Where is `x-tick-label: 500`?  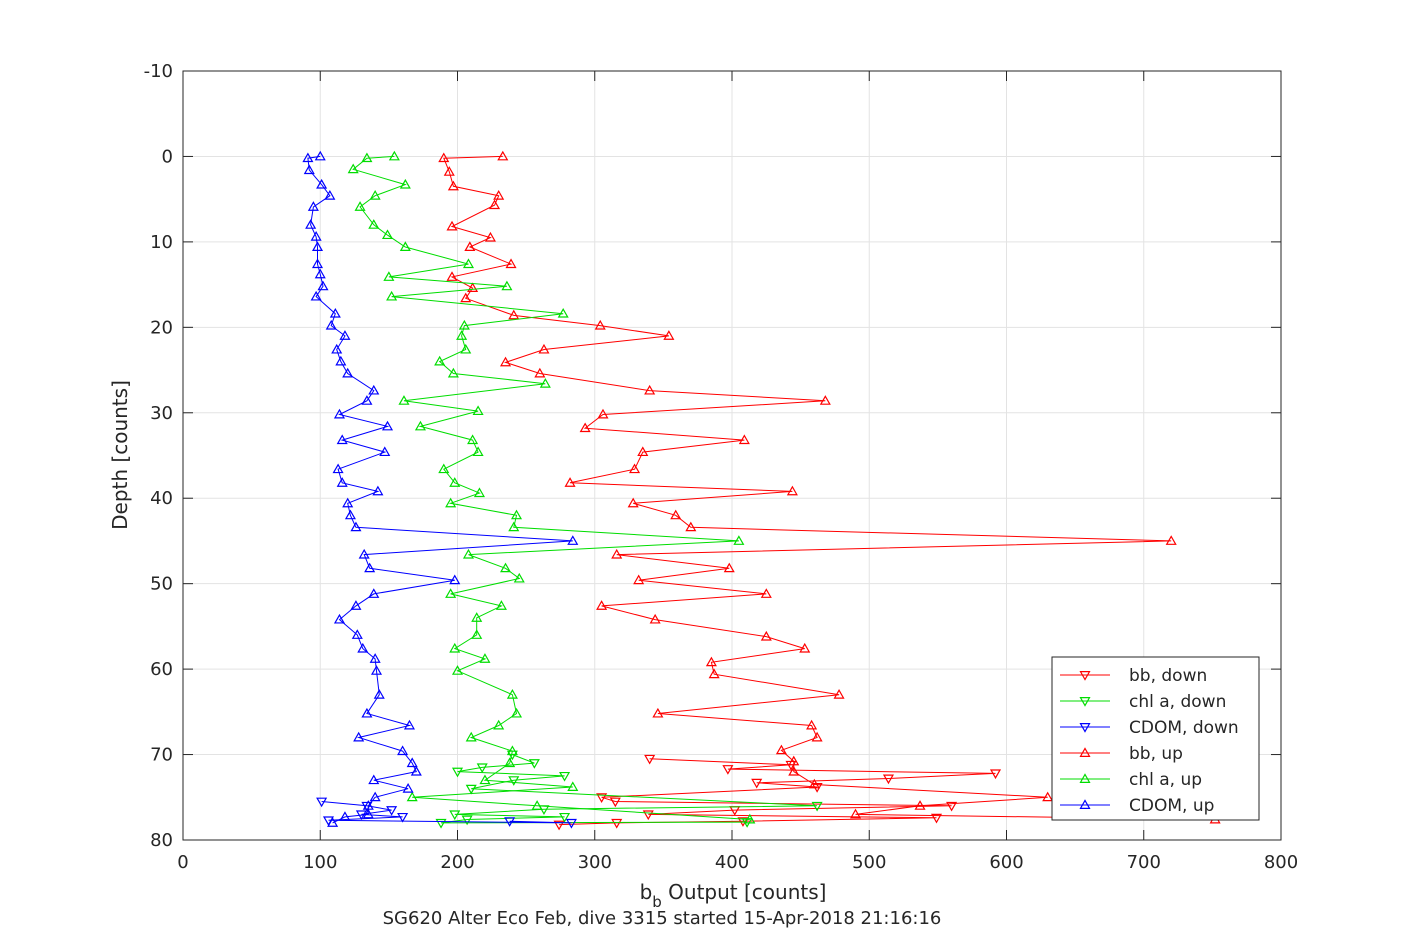
x-tick-label: 500 is located at coordinates (869, 862).